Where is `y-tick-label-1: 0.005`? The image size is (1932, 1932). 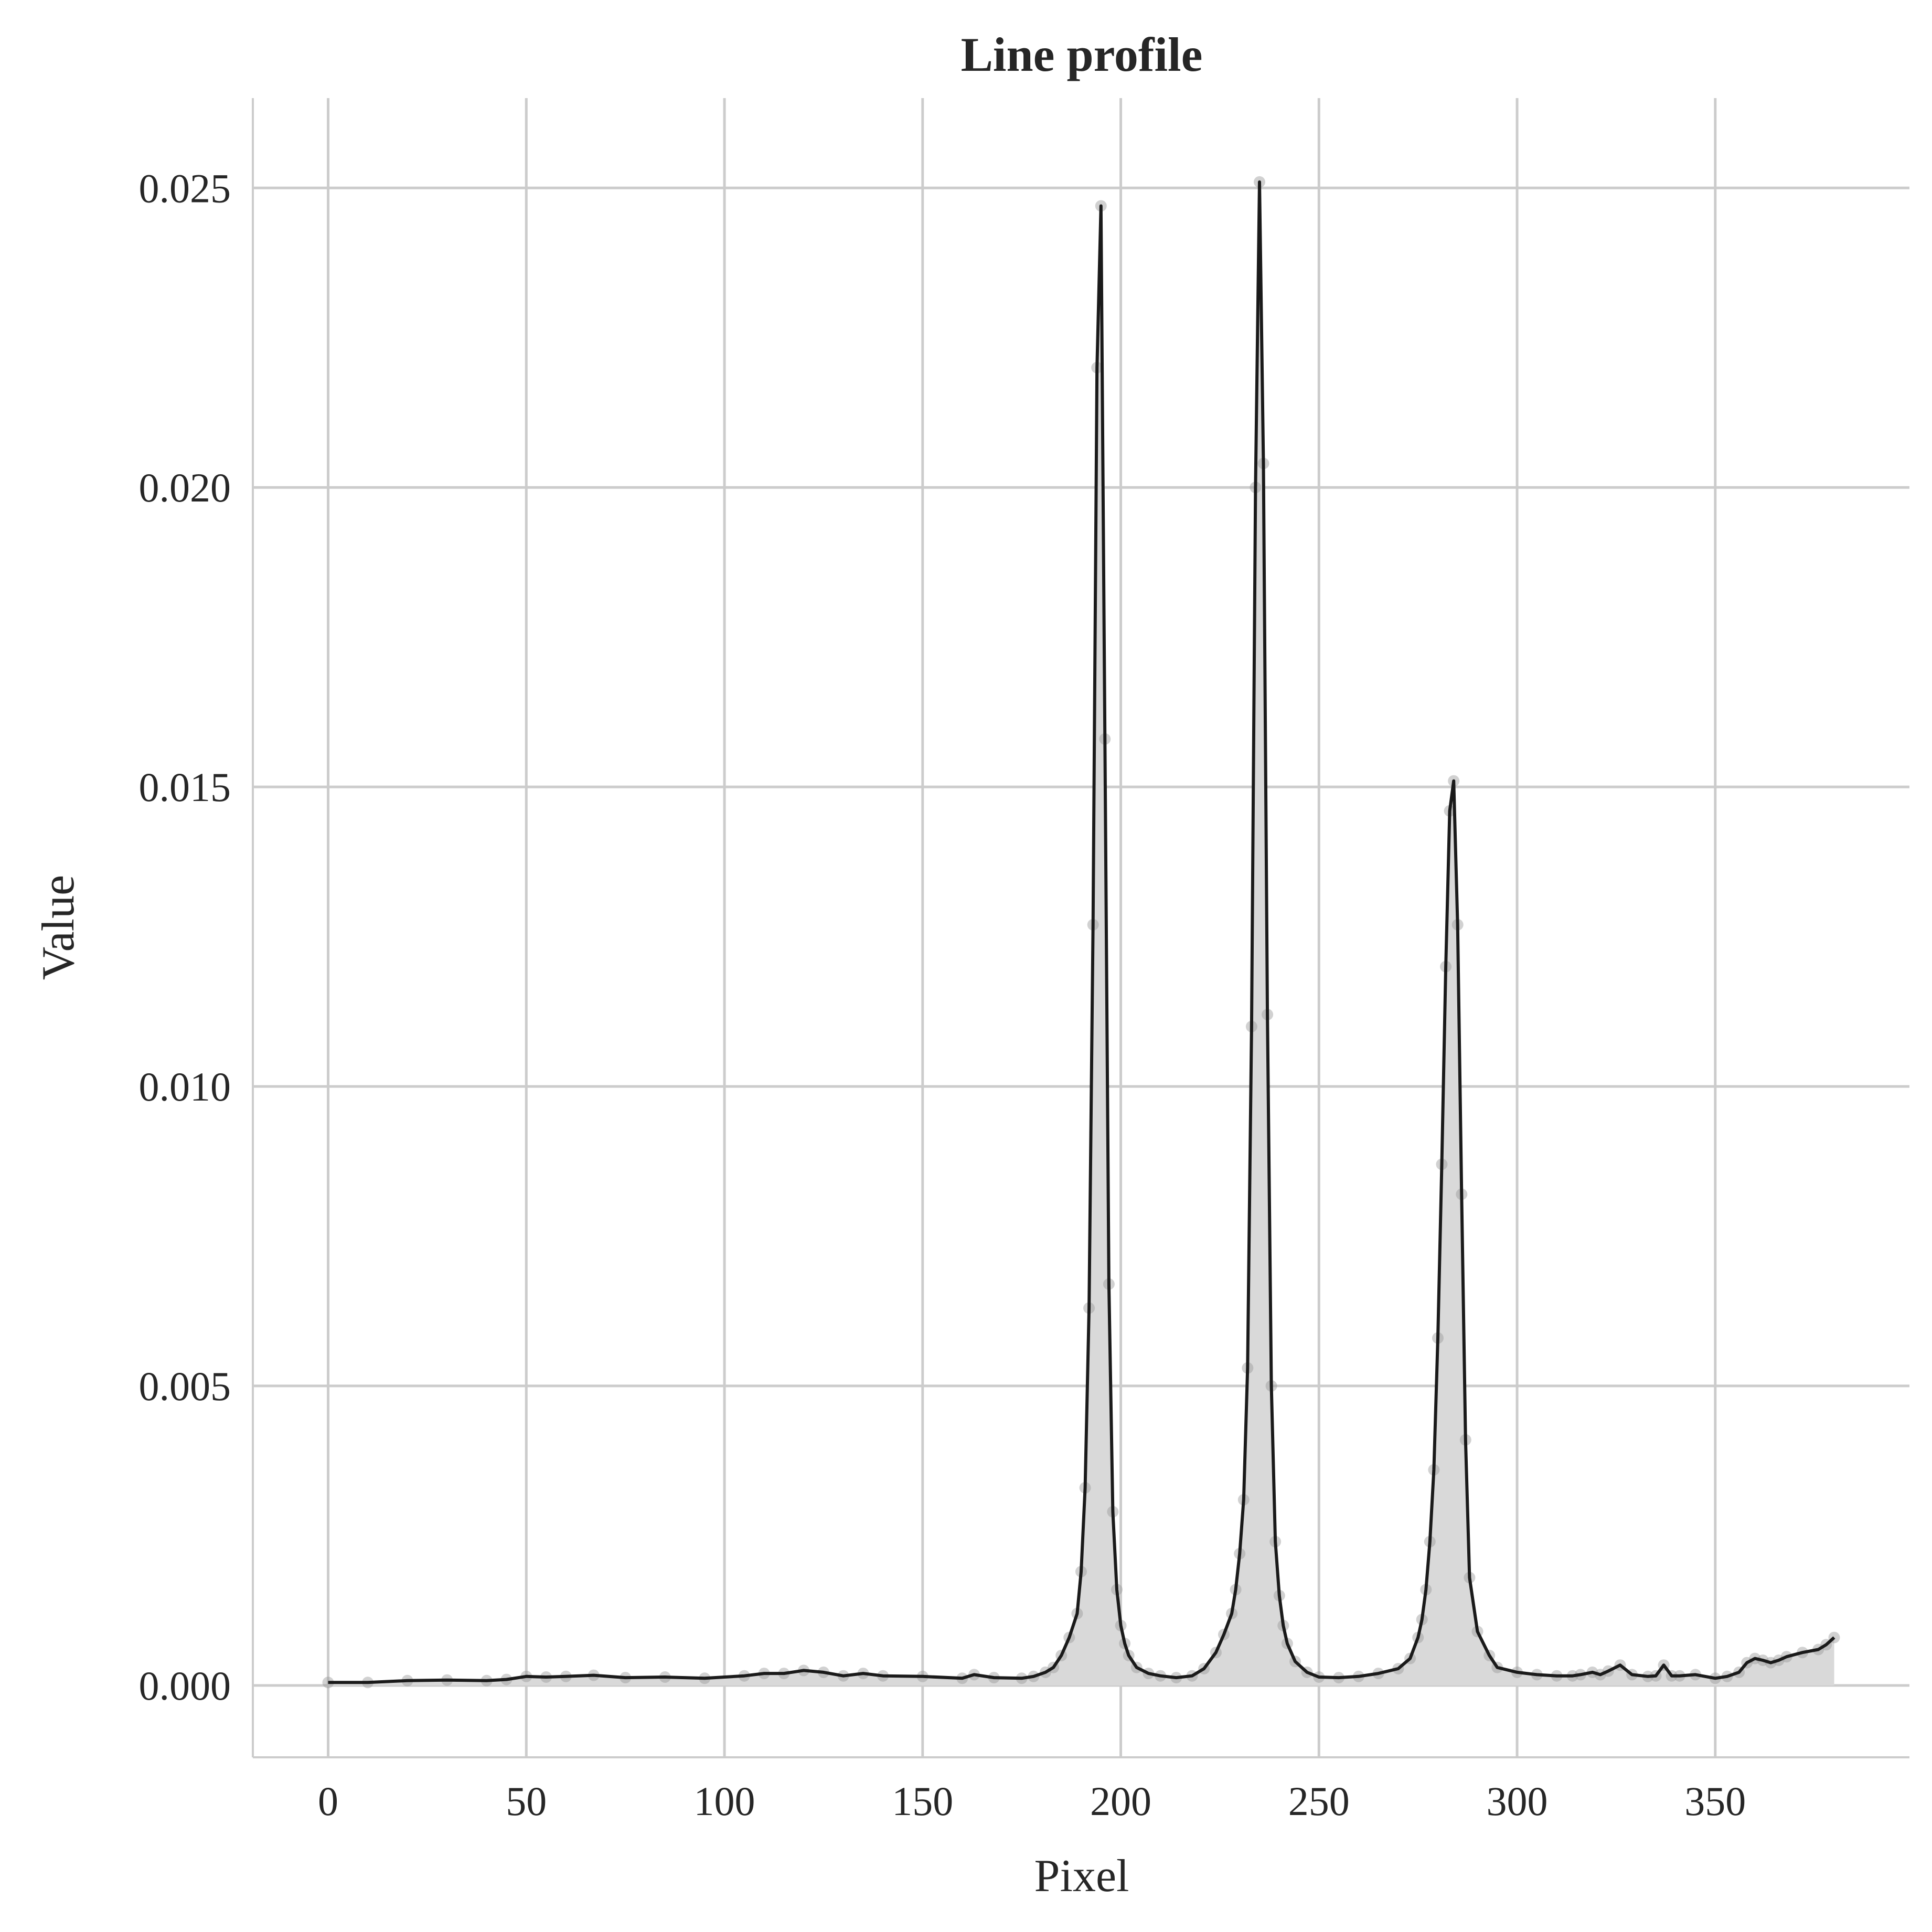
y-tick-label-1: 0.005 is located at coordinates (185, 1386).